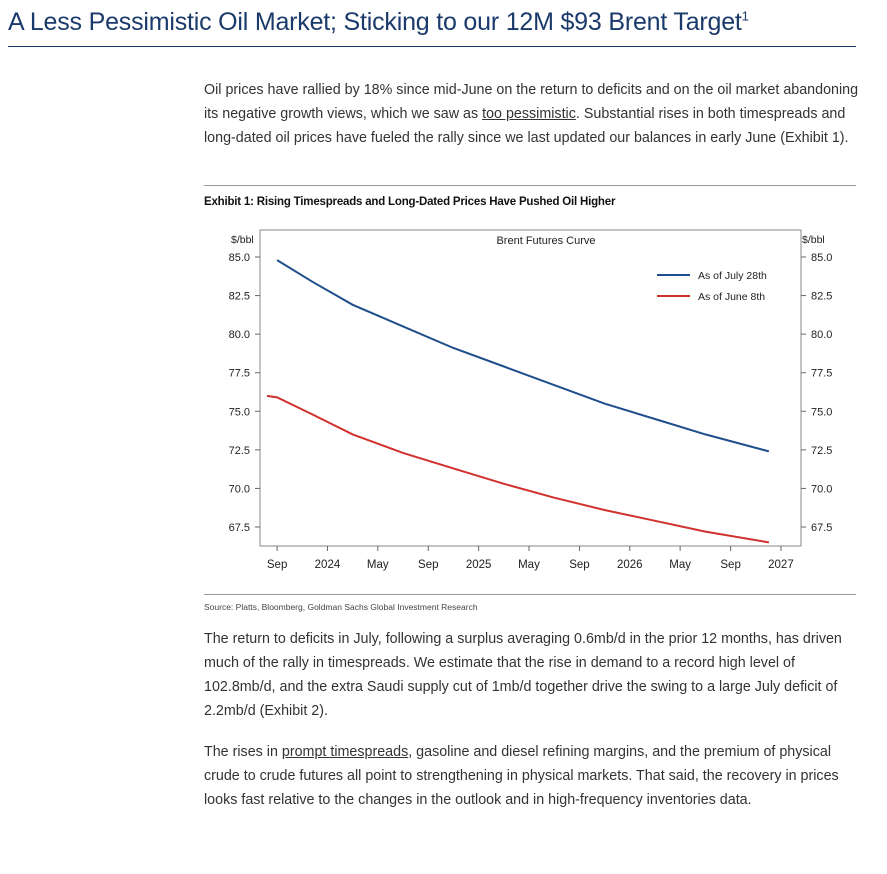 Image resolution: width=887 pixels, height=874 pixels. I want to click on x-tick-label: 2027, so click(781, 565).